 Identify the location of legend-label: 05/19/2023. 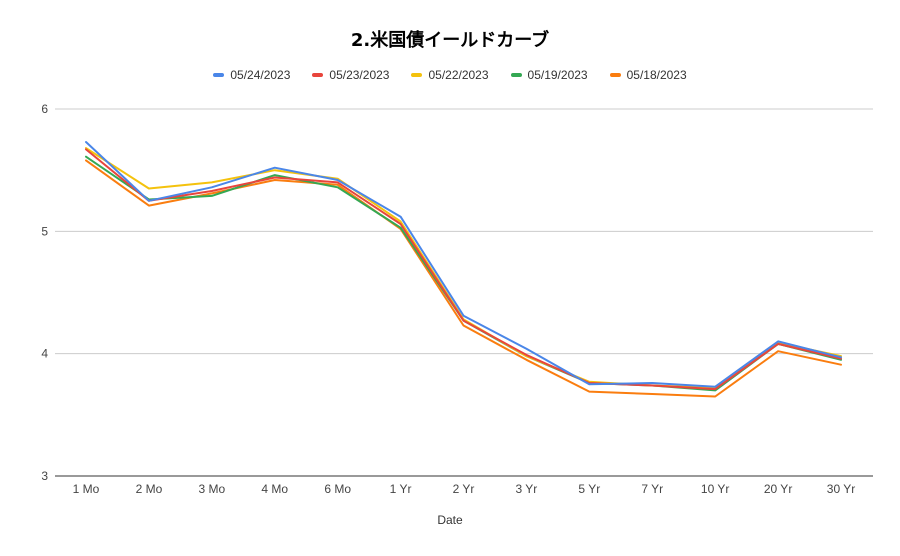
(557, 75).